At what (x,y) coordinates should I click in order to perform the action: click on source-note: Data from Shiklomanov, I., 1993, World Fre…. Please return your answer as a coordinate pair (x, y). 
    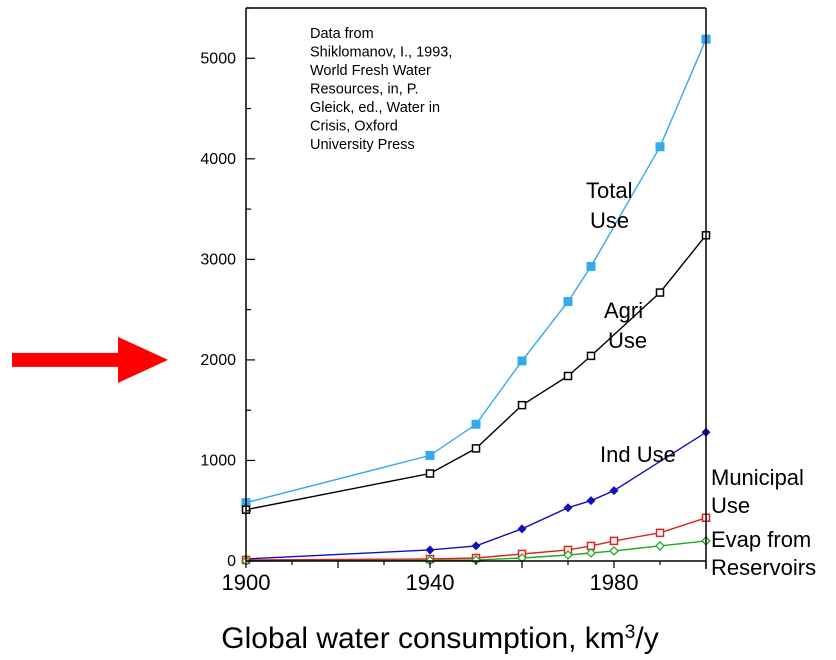
    Looking at the image, I should click on (381, 89).